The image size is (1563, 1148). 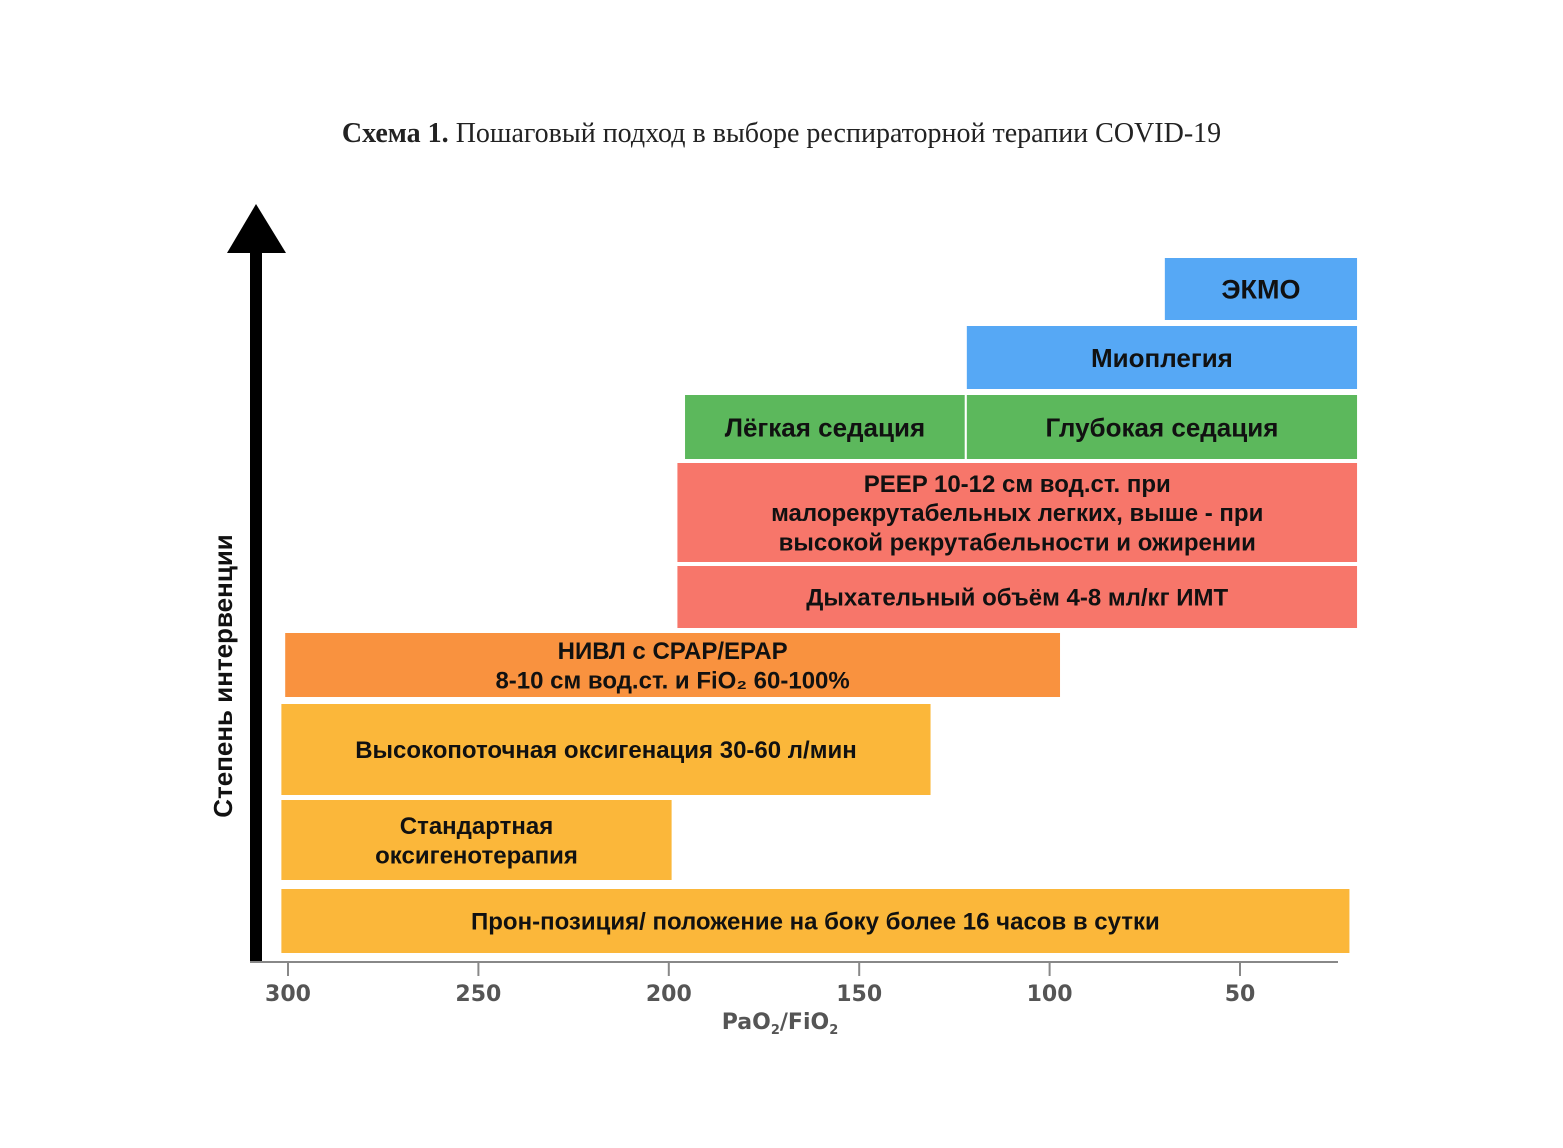 I want to click on bar-label: Глубокая седация, so click(x=1161, y=427).